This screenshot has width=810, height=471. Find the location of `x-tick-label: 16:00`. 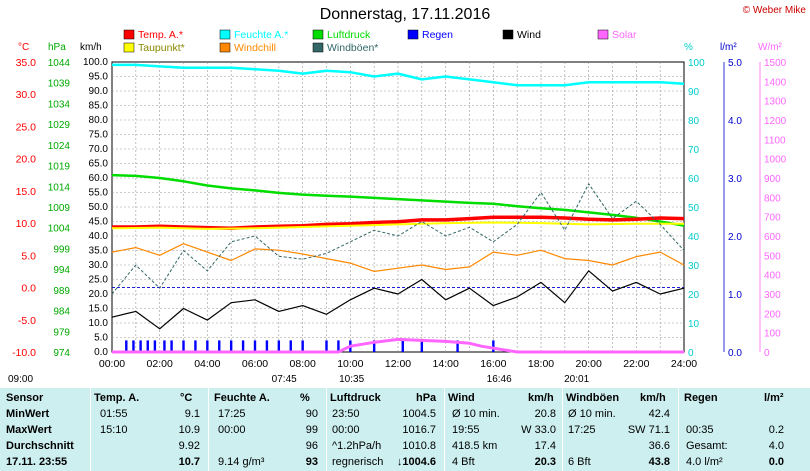

x-tick-label: 16:00 is located at coordinates (493, 364).